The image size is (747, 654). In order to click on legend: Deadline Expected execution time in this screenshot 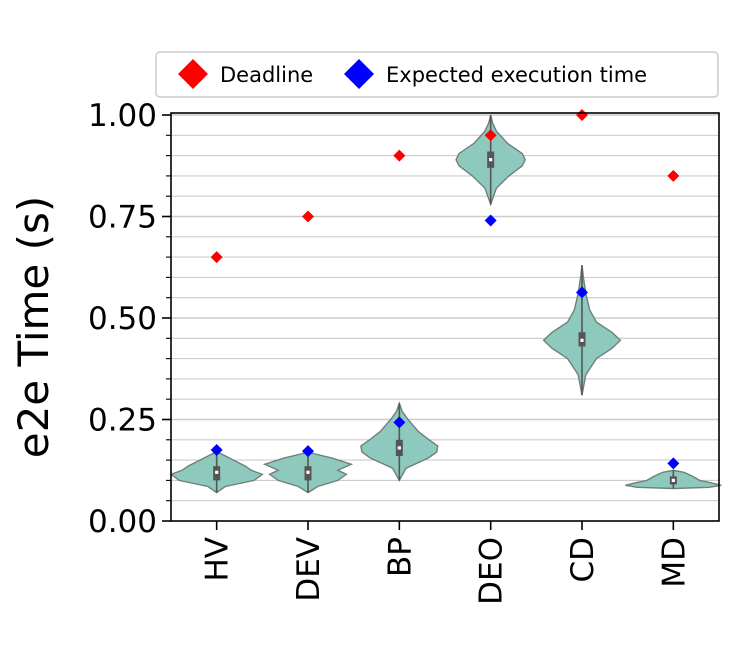, I will do `click(437, 74)`.